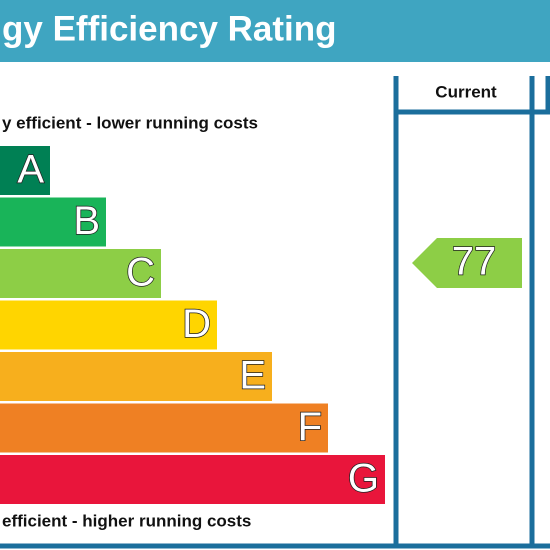  I want to click on band-letter: G, so click(363, 479).